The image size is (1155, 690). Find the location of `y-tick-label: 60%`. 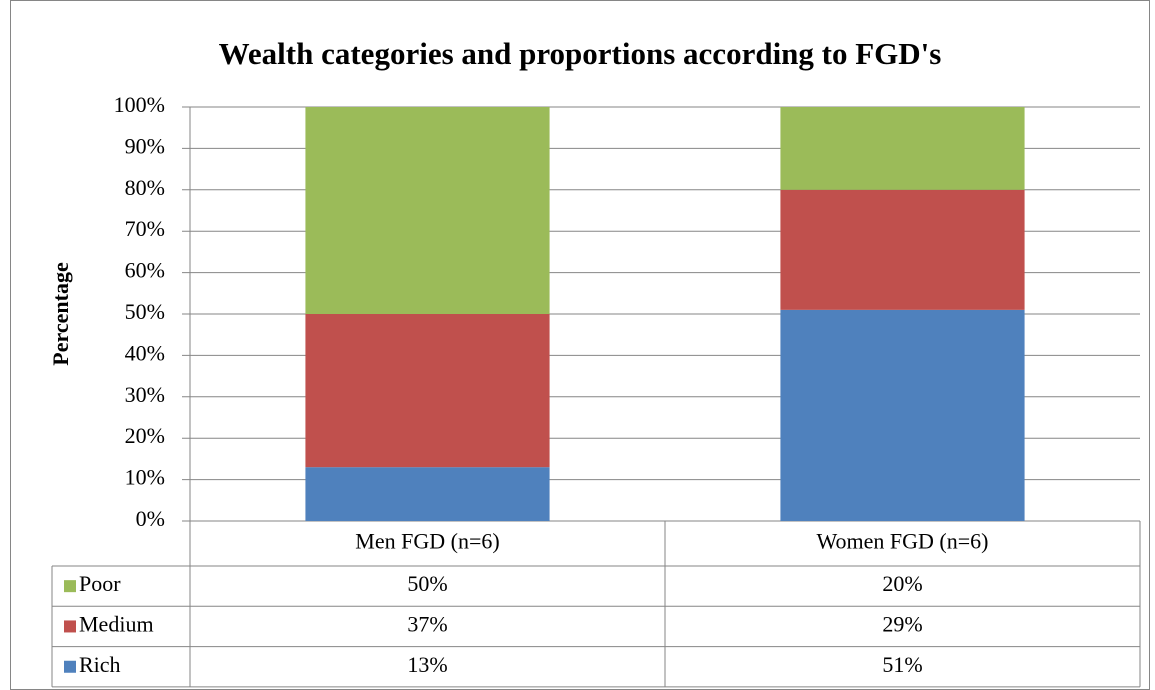

y-tick-label: 60% is located at coordinates (145, 270).